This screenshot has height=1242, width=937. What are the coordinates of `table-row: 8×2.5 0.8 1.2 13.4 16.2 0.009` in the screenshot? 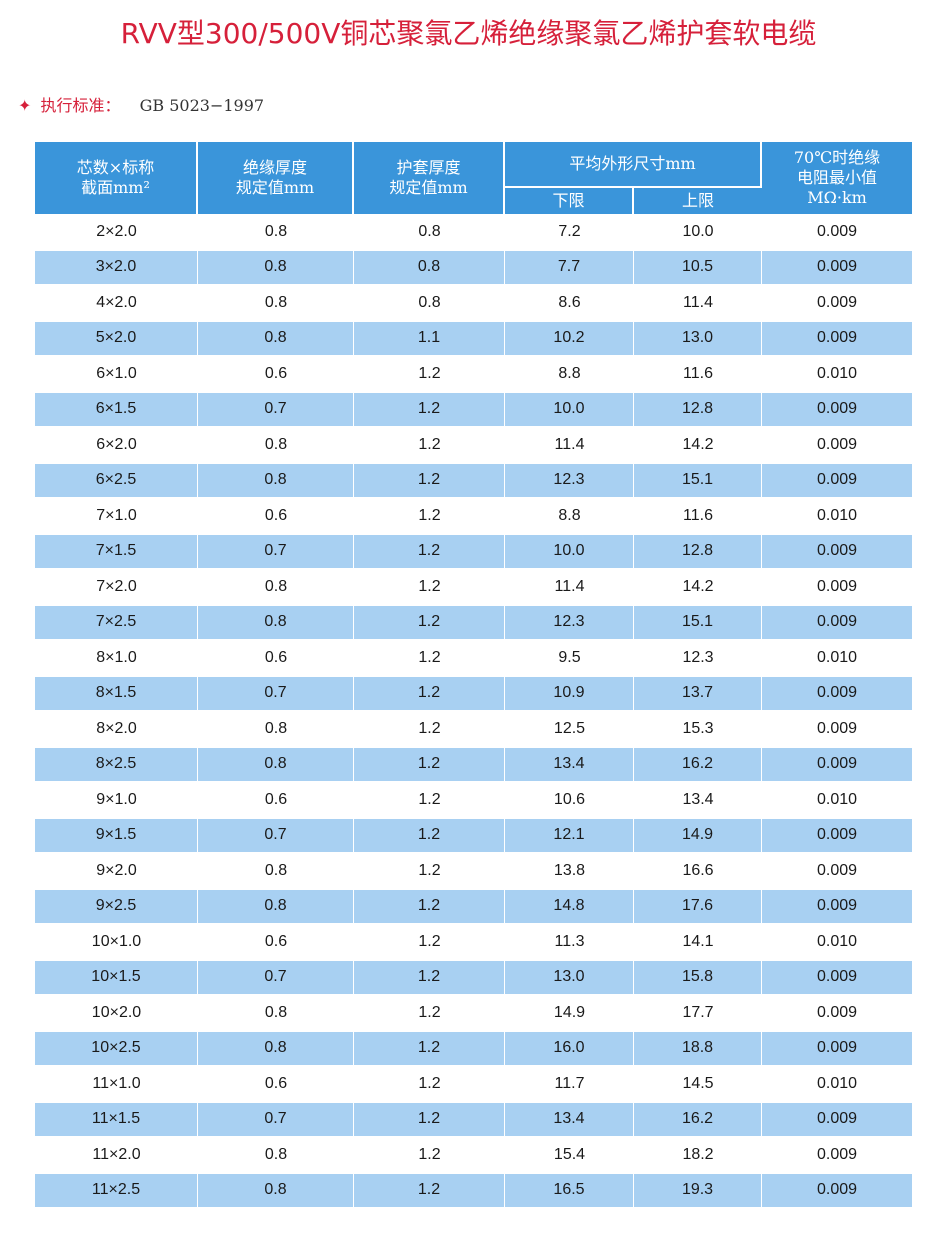 It's located at (474, 764).